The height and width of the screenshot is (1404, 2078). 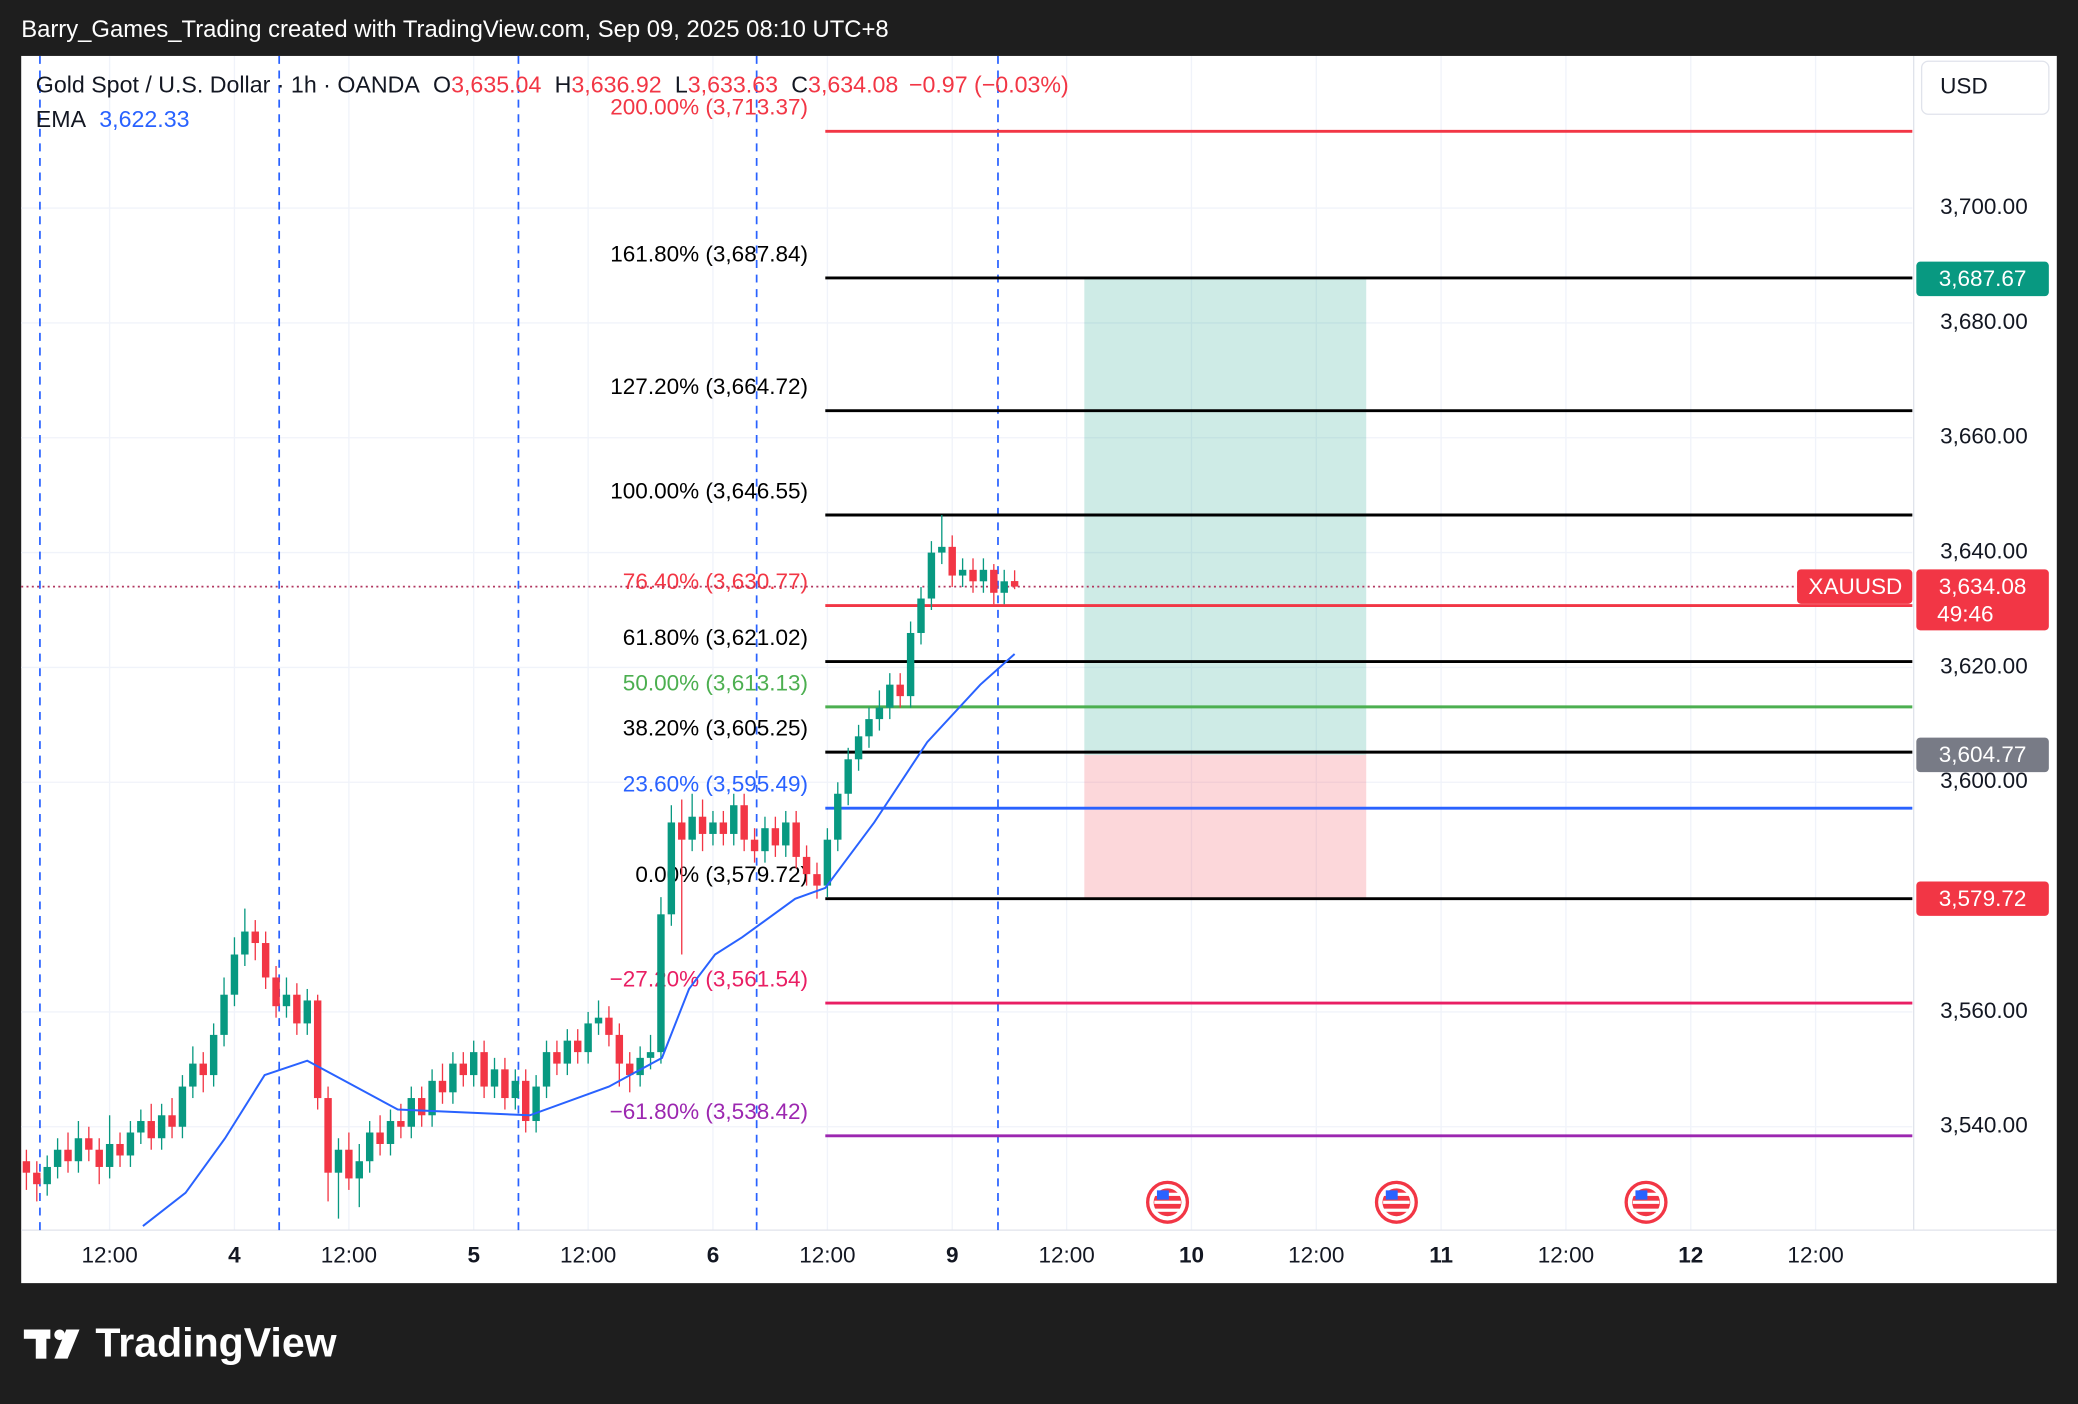 I want to click on x-tick-label: 4, so click(x=234, y=1255).